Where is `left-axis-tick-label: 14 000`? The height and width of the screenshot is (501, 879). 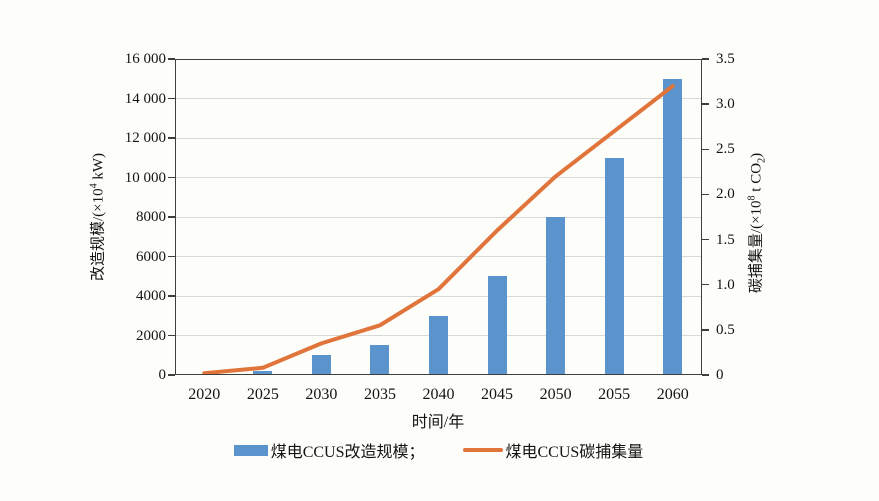
left-axis-tick-label: 14 000 is located at coordinates (145, 98).